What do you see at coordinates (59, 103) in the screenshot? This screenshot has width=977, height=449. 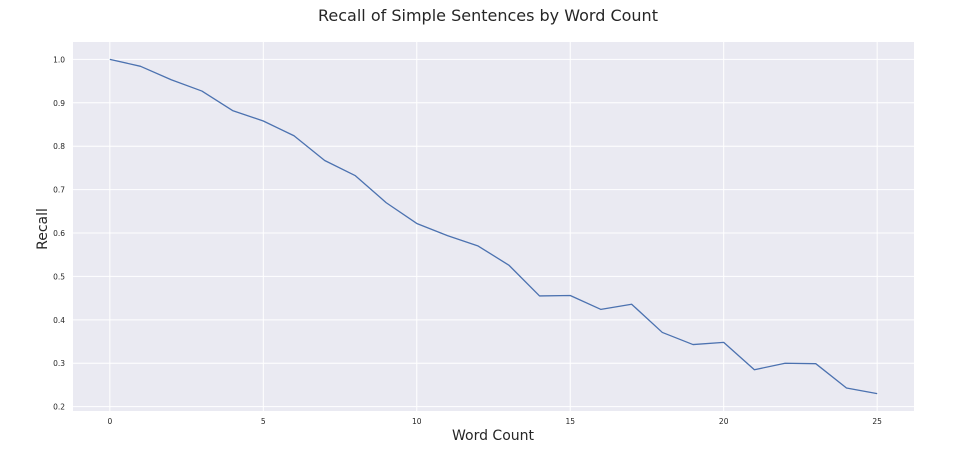 I see `y-tick-label: 0.9` at bounding box center [59, 103].